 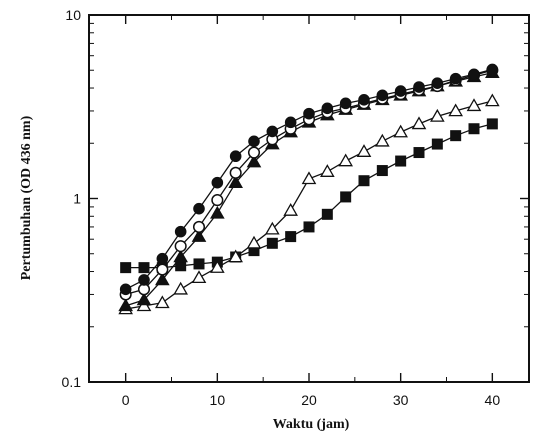 What do you see at coordinates (26, 197) in the screenshot?
I see `y-axis-label: Pertumbuhan (OD 436 nm)` at bounding box center [26, 197].